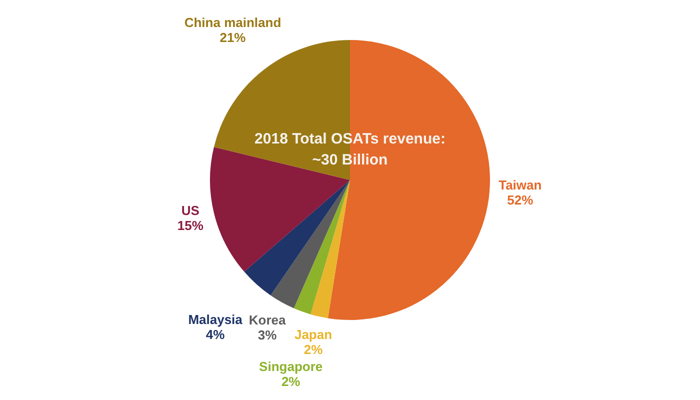 The width and height of the screenshot is (700, 400). What do you see at coordinates (350, 160) in the screenshot?
I see `text: ~30 Billion` at bounding box center [350, 160].